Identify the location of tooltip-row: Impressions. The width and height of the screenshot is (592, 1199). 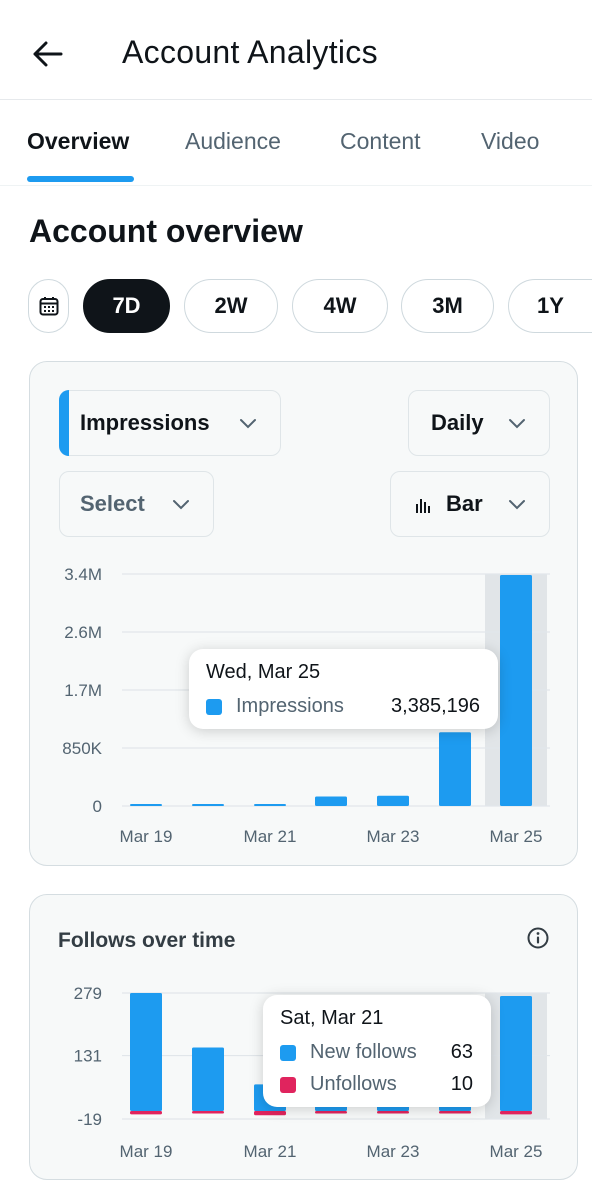
(275, 706).